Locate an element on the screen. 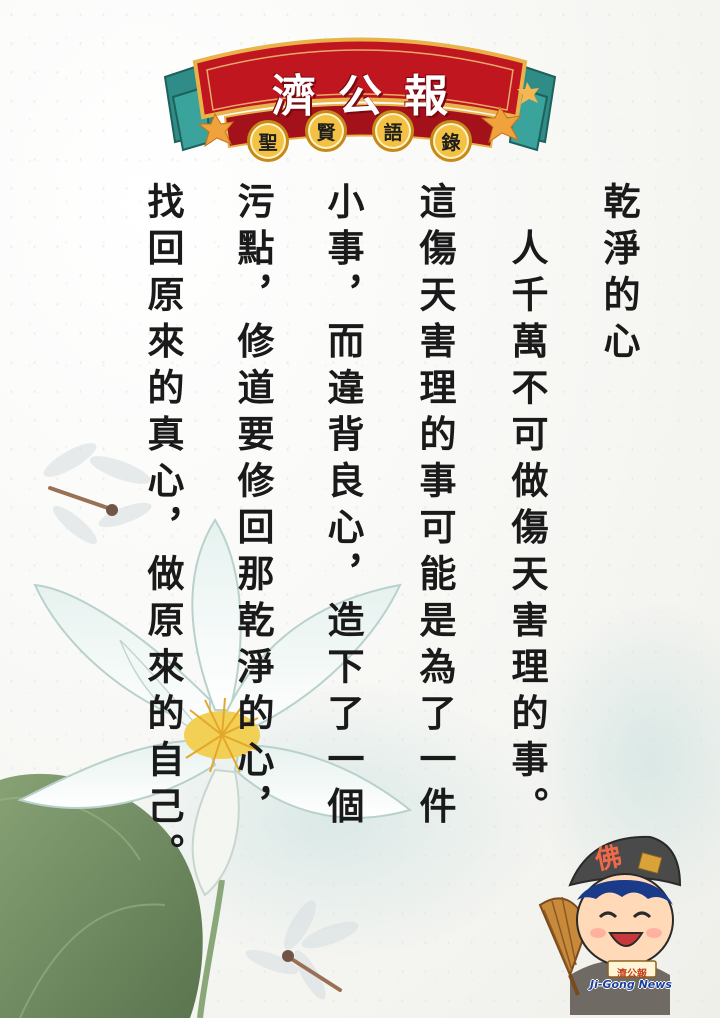  text-column: 這傷天害理的事可能是為了一件 is located at coordinates (434, 507).